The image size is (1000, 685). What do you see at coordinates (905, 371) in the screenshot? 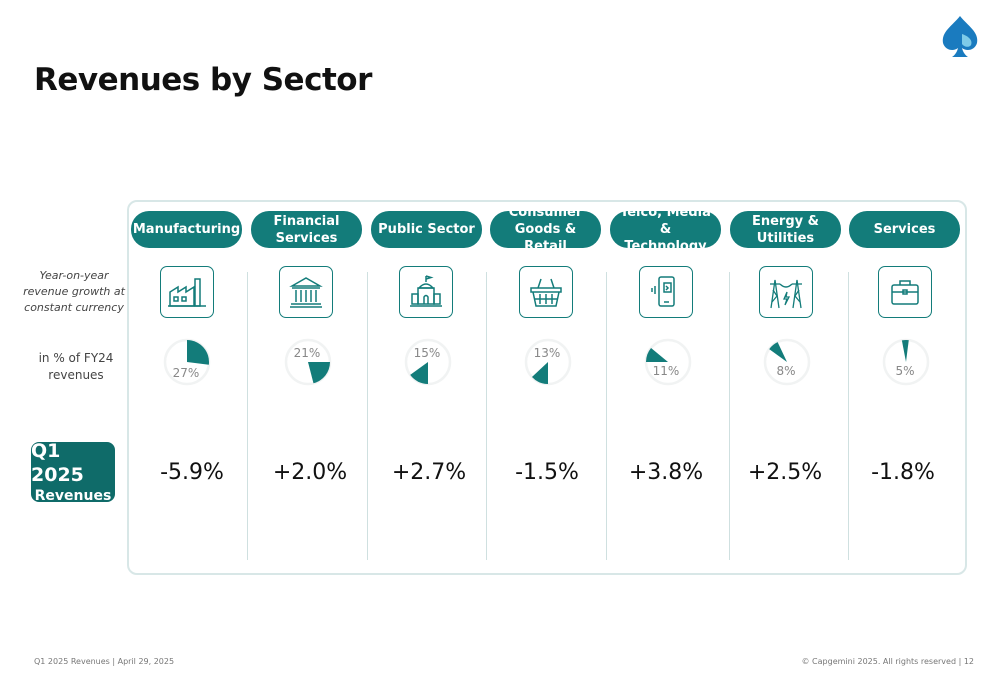
I see `share-label-services: 5%` at bounding box center [905, 371].